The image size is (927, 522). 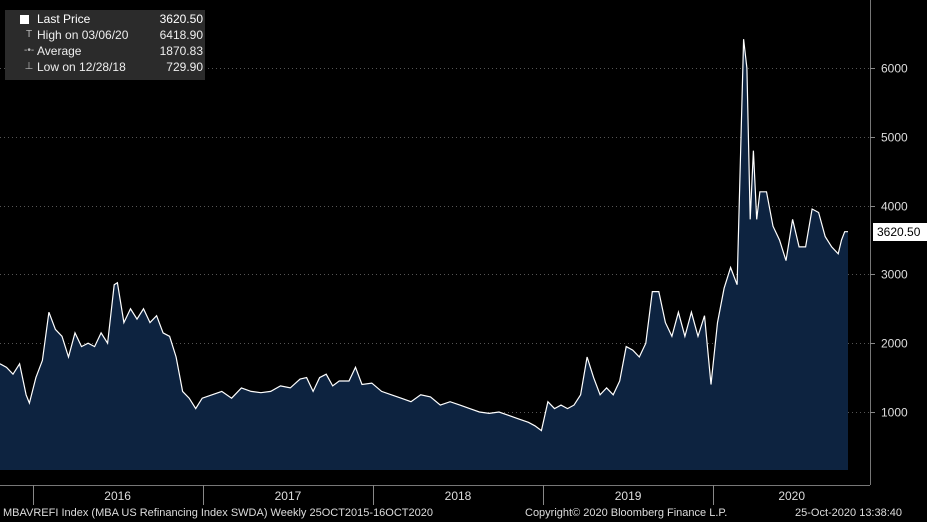 I want to click on legend-item-low: ⊥ Low on 12/28/18 729.90, so click(x=105, y=67).